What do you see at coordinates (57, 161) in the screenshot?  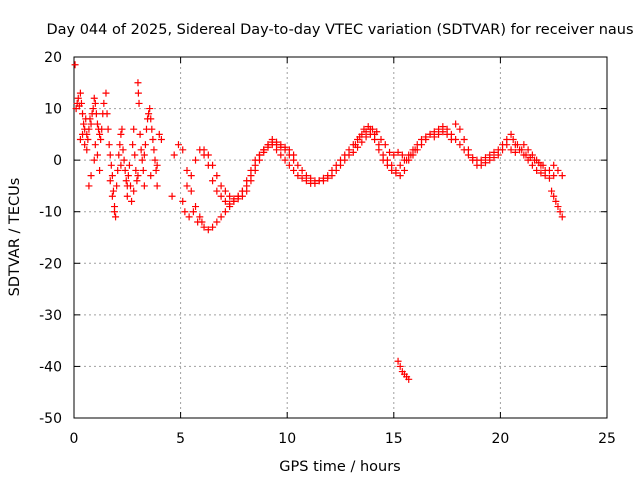 I see `y-tick-label: 0` at bounding box center [57, 161].